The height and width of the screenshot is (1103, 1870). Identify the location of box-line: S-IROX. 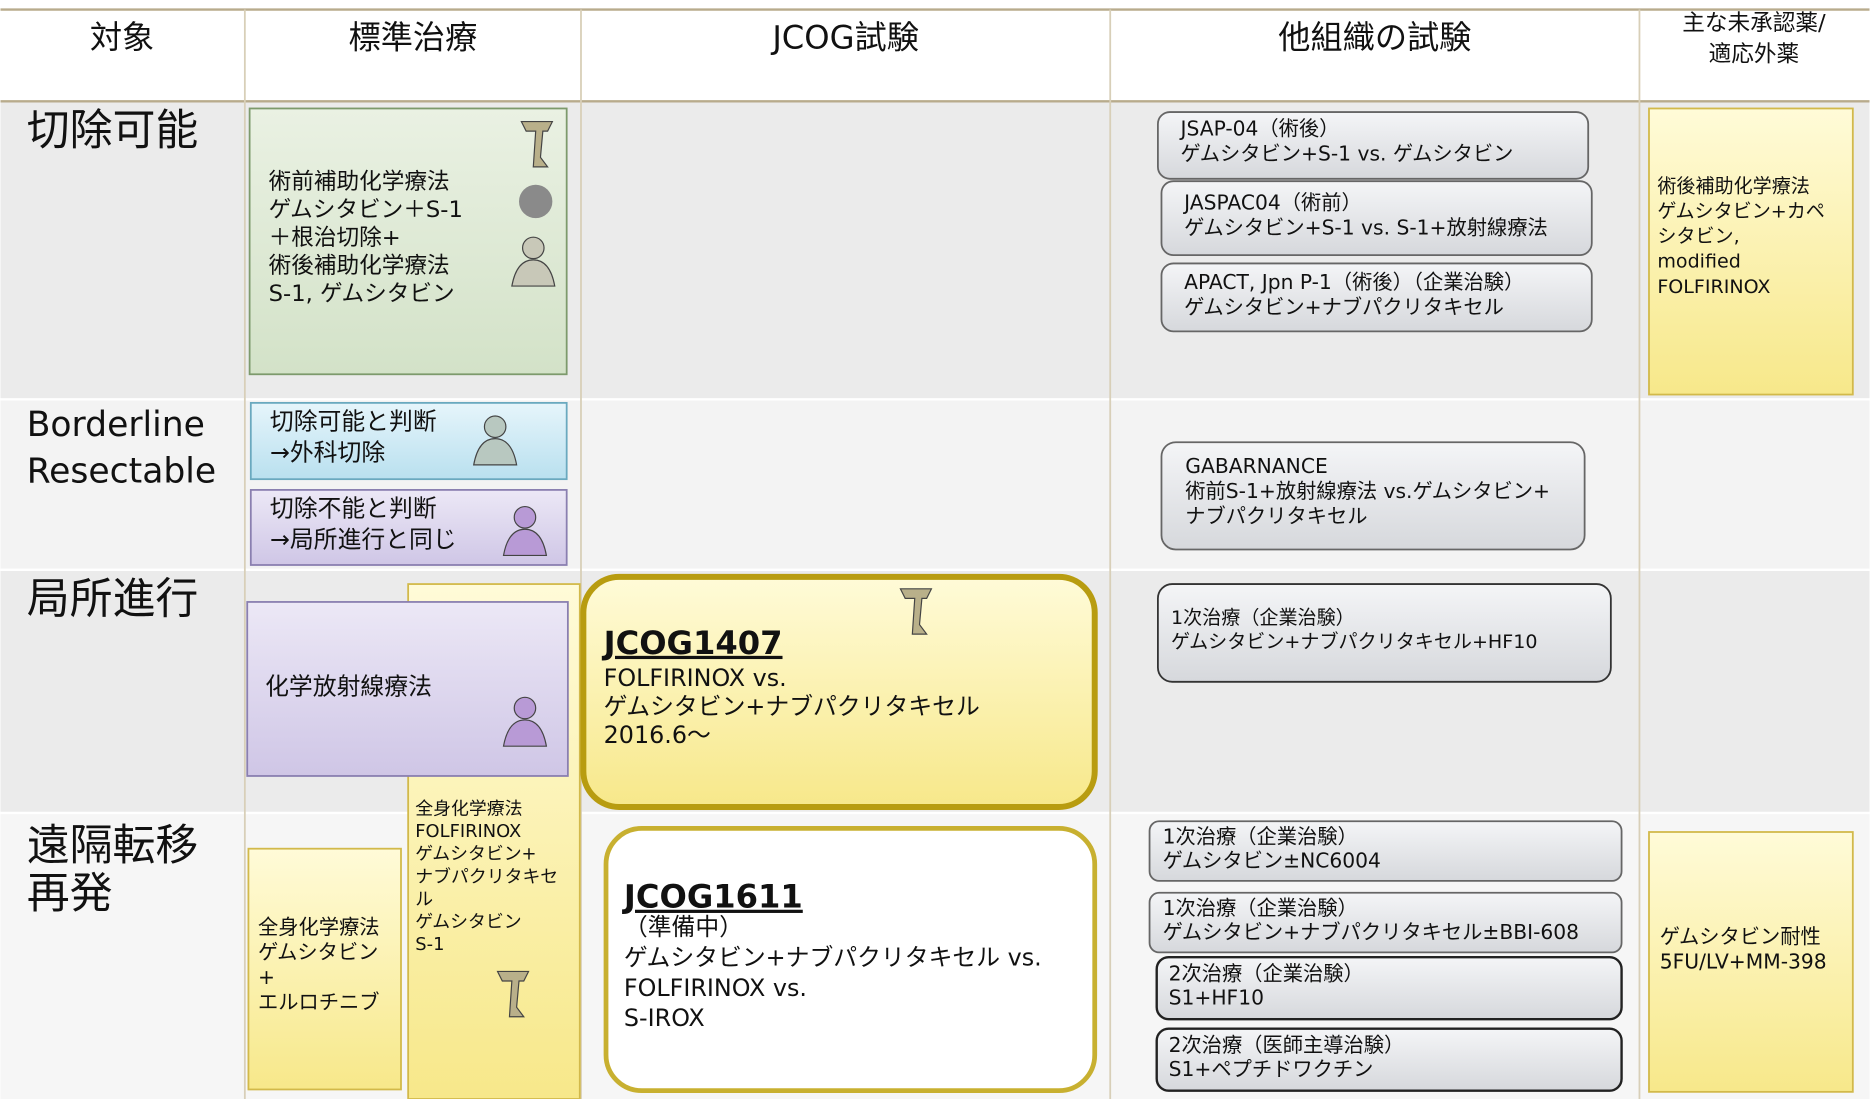
(664, 1018).